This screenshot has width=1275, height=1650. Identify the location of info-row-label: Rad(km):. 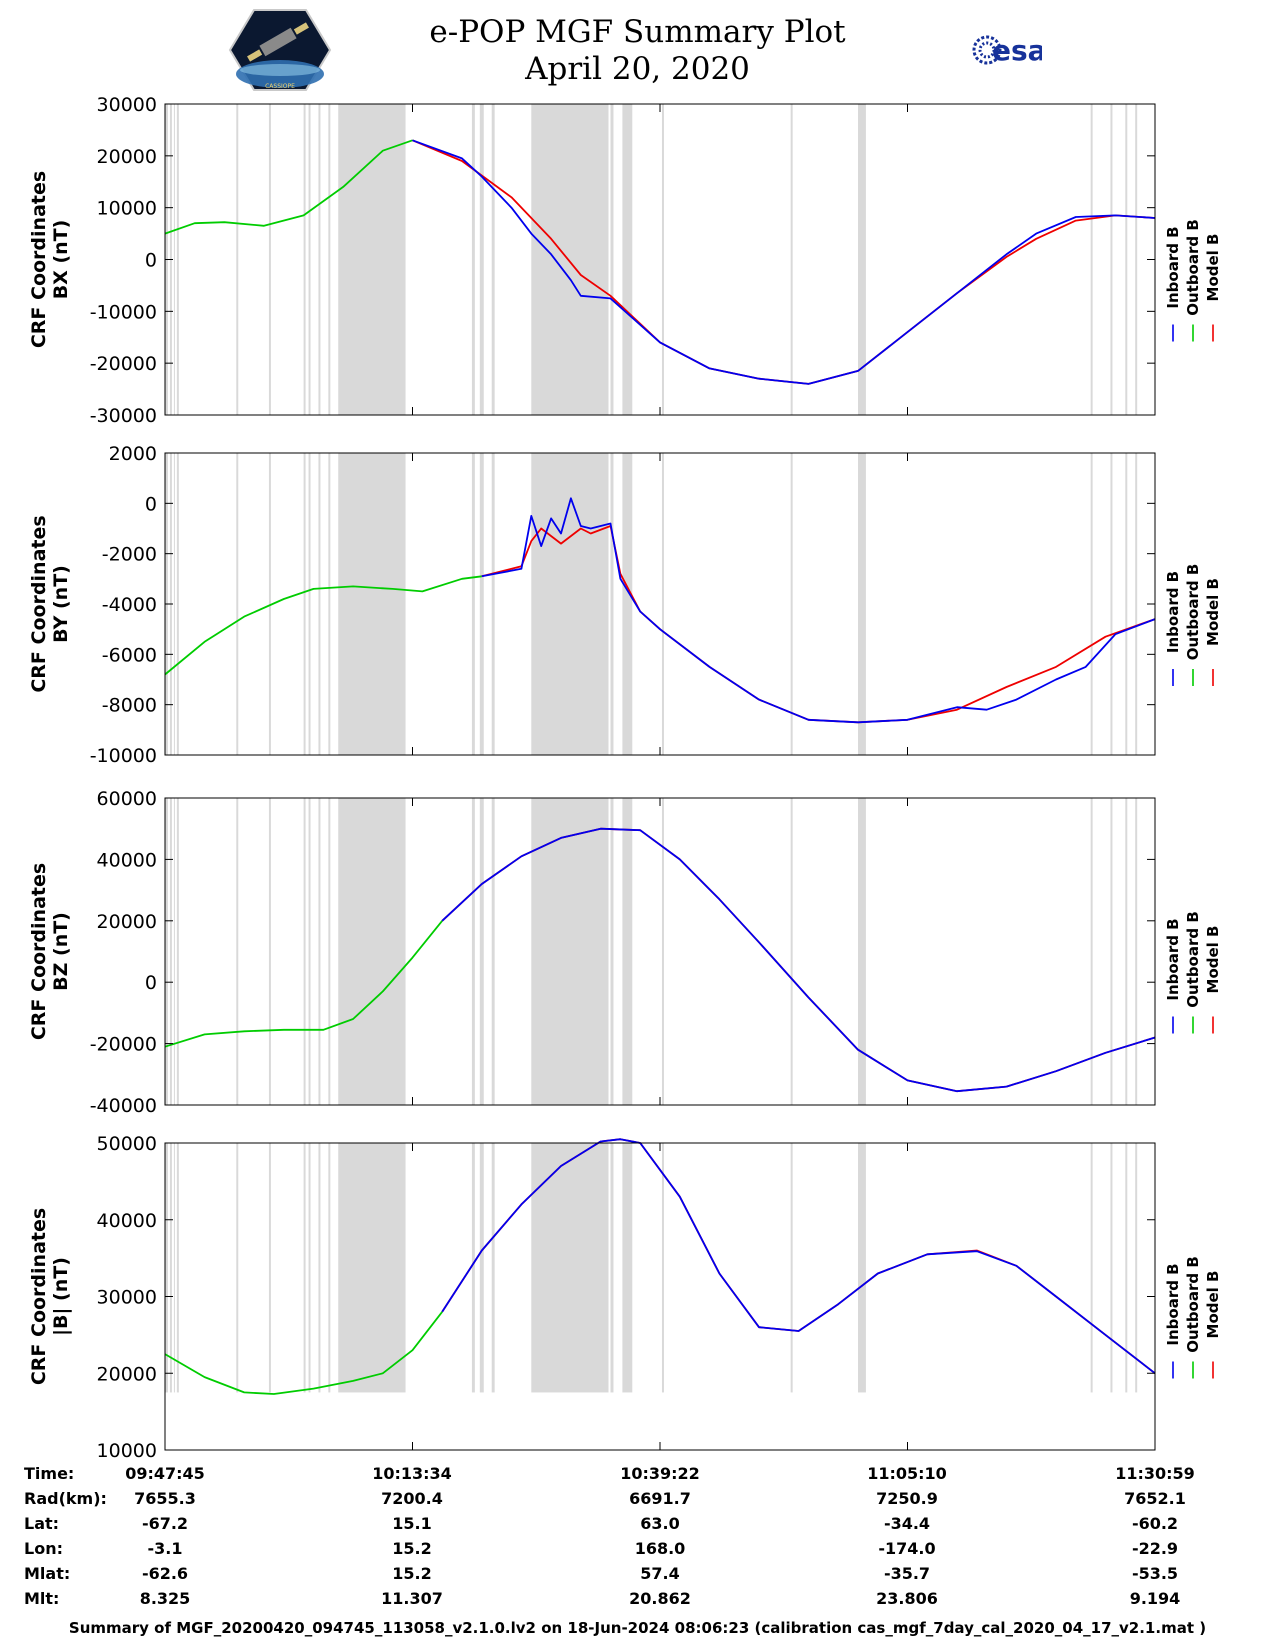
(65, 1498).